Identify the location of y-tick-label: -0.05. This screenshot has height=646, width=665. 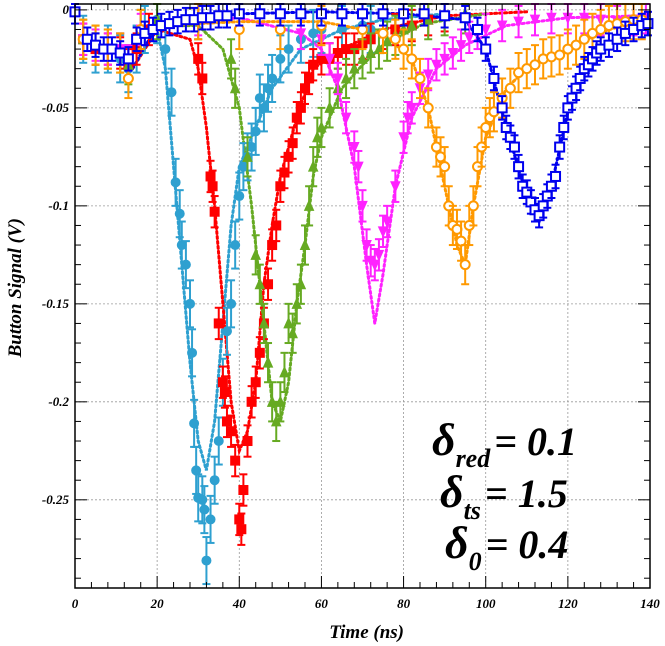
(56, 107).